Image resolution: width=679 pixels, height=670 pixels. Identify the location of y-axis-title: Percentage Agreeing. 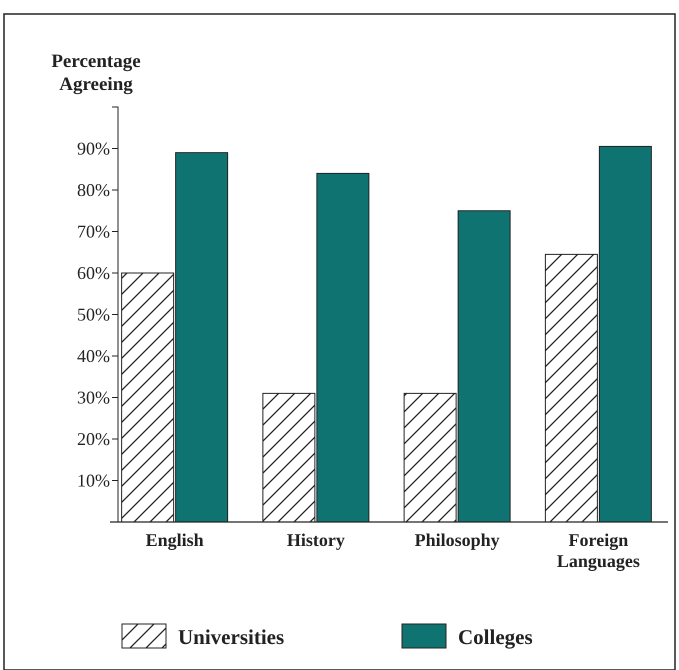
(96, 73).